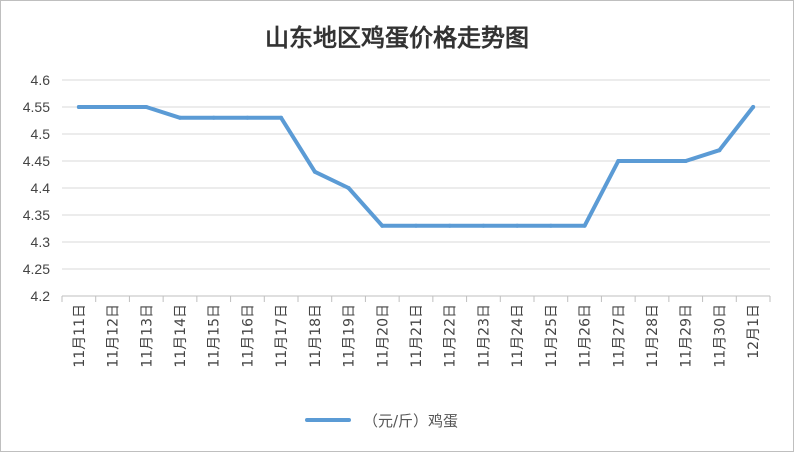 Image resolution: width=794 pixels, height=452 pixels. Describe the element at coordinates (720, 336) in the screenshot. I see `x-tick-label: 11月30日` at that location.